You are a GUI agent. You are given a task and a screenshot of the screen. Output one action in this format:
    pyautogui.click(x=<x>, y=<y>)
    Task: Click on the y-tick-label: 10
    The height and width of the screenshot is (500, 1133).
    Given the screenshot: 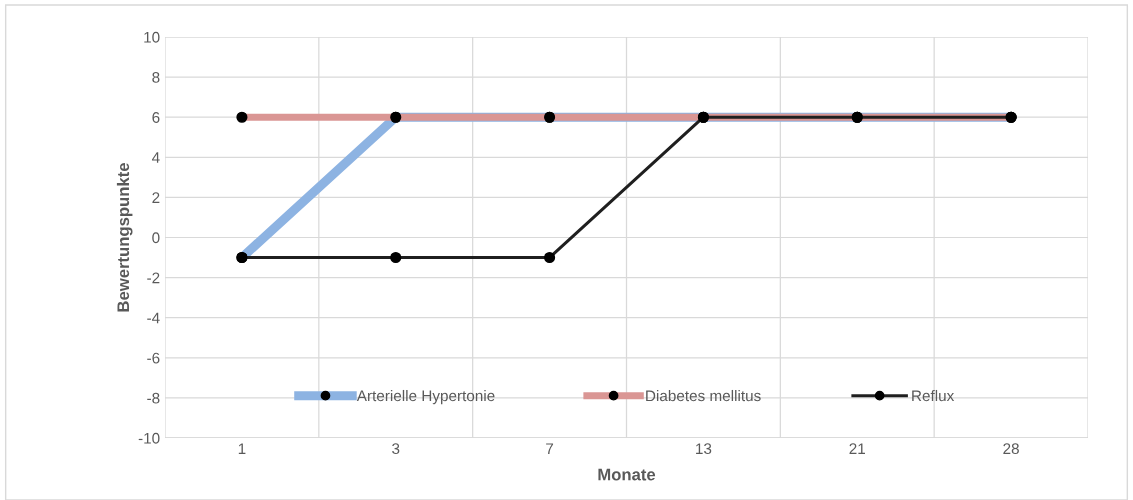 What is the action you would take?
    pyautogui.click(x=152, y=37)
    